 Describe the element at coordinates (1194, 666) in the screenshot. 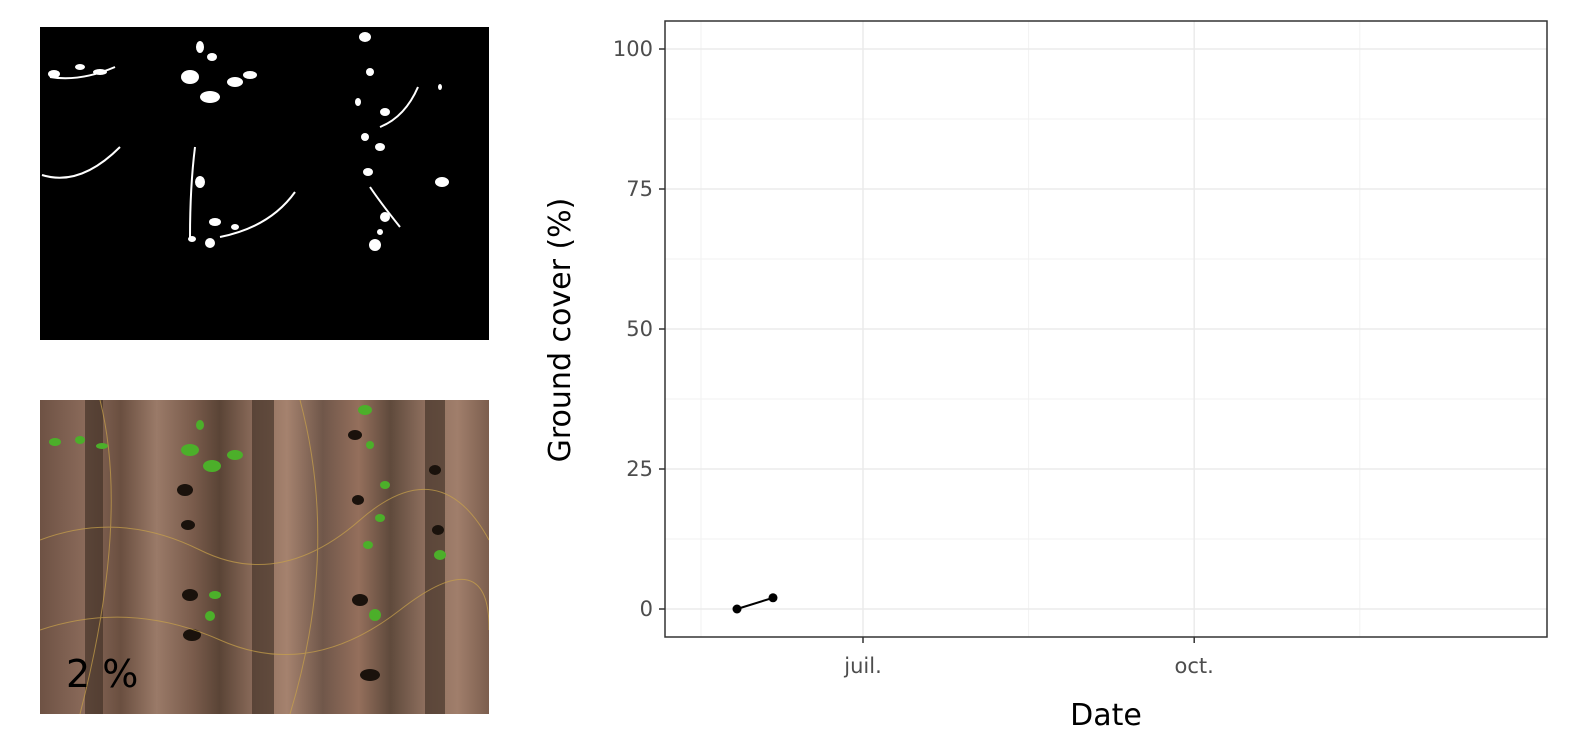

I see `x-tick-label: oct.` at that location.